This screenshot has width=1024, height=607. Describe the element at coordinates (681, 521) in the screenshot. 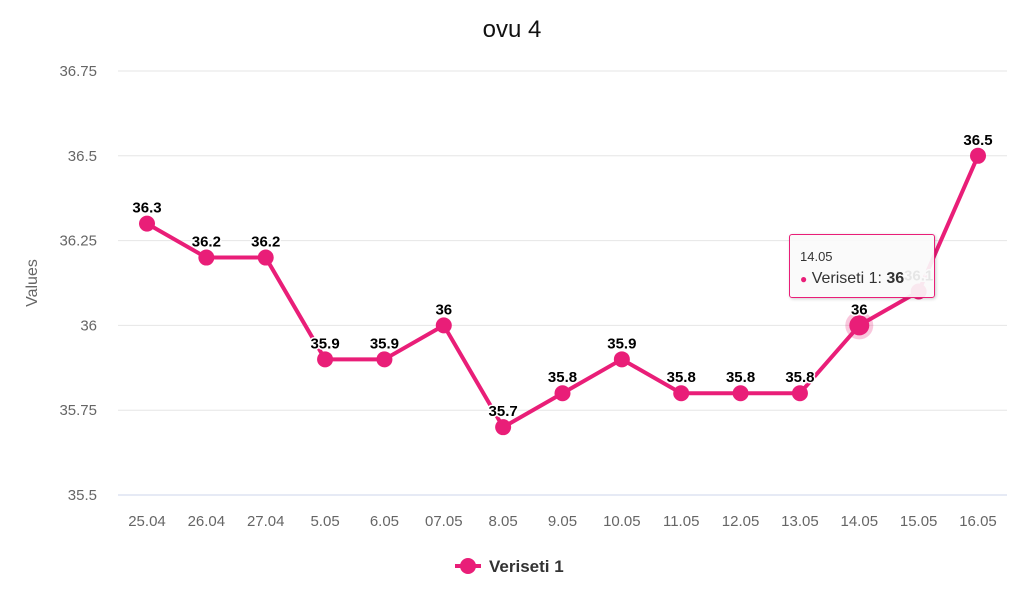

I see `x-tick-label: 11.05` at that location.